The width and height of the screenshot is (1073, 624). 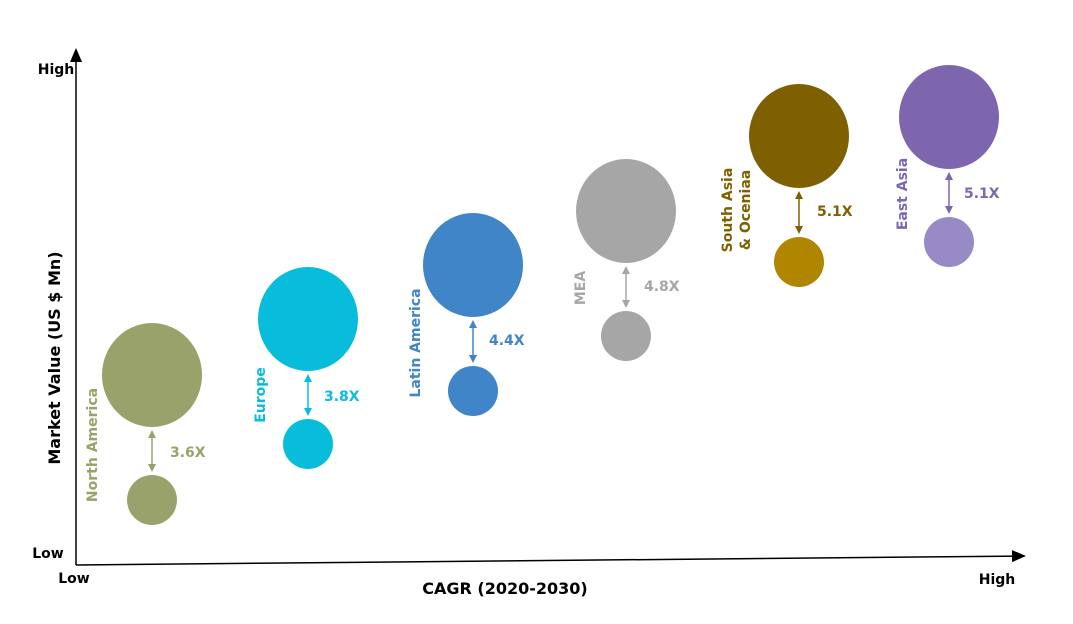 I want to click on region-label: Europe, so click(x=261, y=395).